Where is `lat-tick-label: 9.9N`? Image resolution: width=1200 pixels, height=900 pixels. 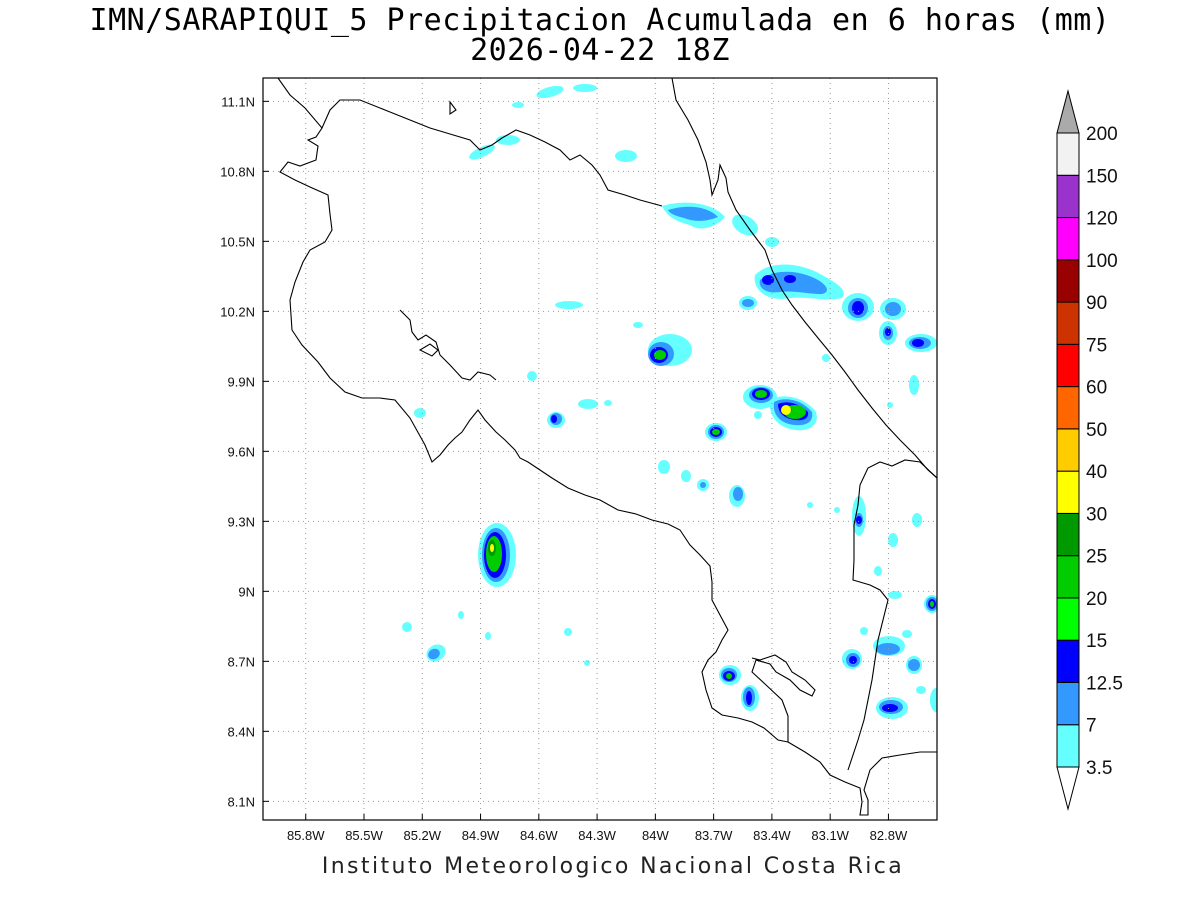
lat-tick-label: 9.9N is located at coordinates (241, 381).